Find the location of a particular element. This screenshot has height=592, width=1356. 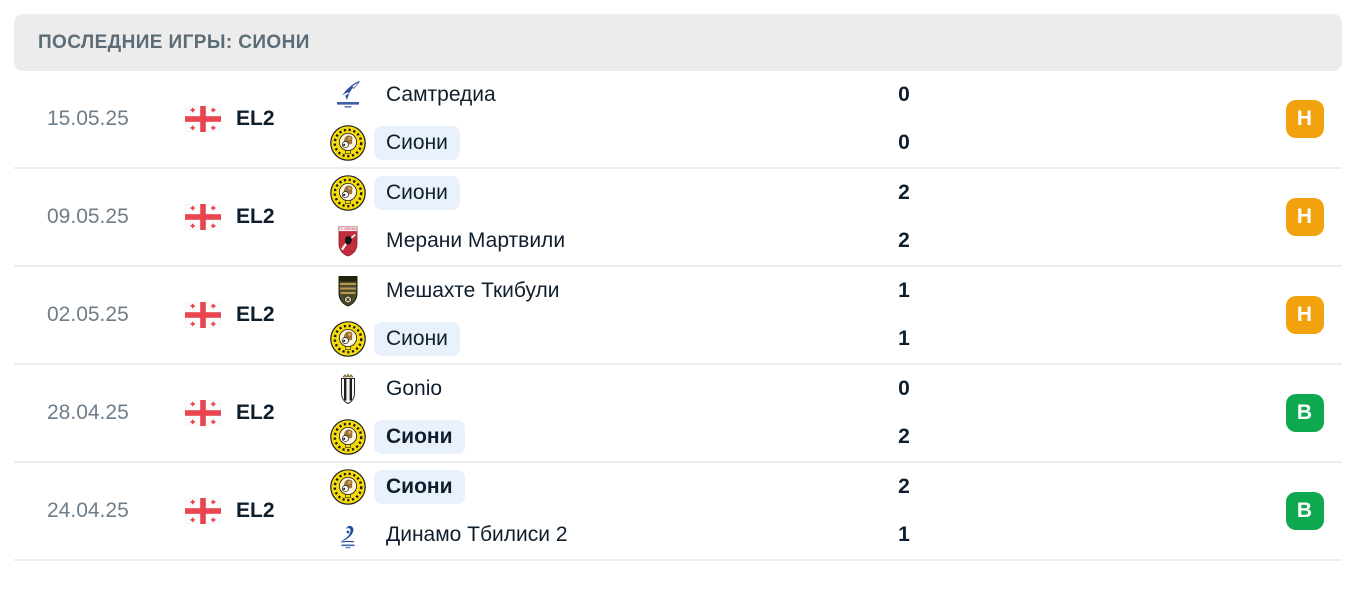

team-row-home: Gonio is located at coordinates (602, 389).